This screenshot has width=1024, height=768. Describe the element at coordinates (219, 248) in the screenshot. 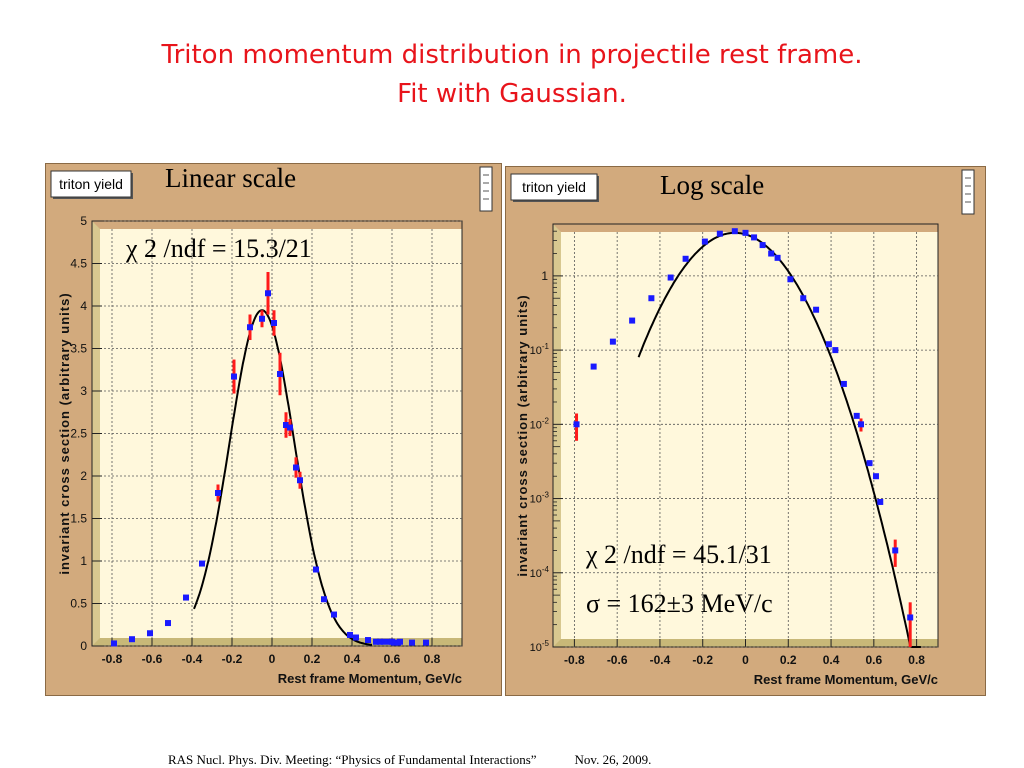

I see `chi2-annotation-linear: χ 2 /ndf = 15.3/21` at that location.